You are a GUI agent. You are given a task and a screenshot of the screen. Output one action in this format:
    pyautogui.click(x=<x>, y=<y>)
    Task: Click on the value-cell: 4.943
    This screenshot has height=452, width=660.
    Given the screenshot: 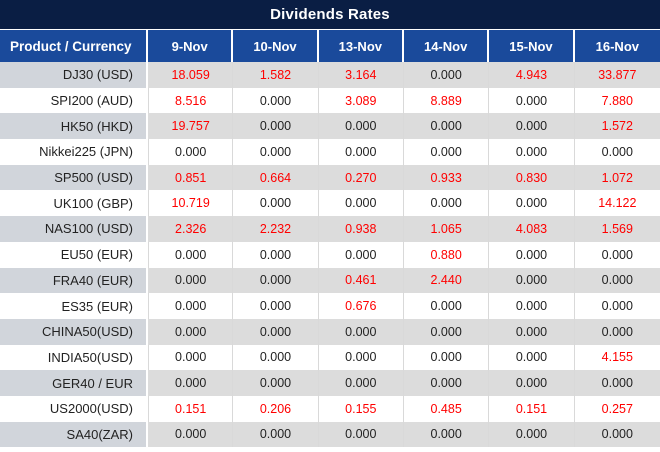 What is the action you would take?
    pyautogui.click(x=532, y=75)
    